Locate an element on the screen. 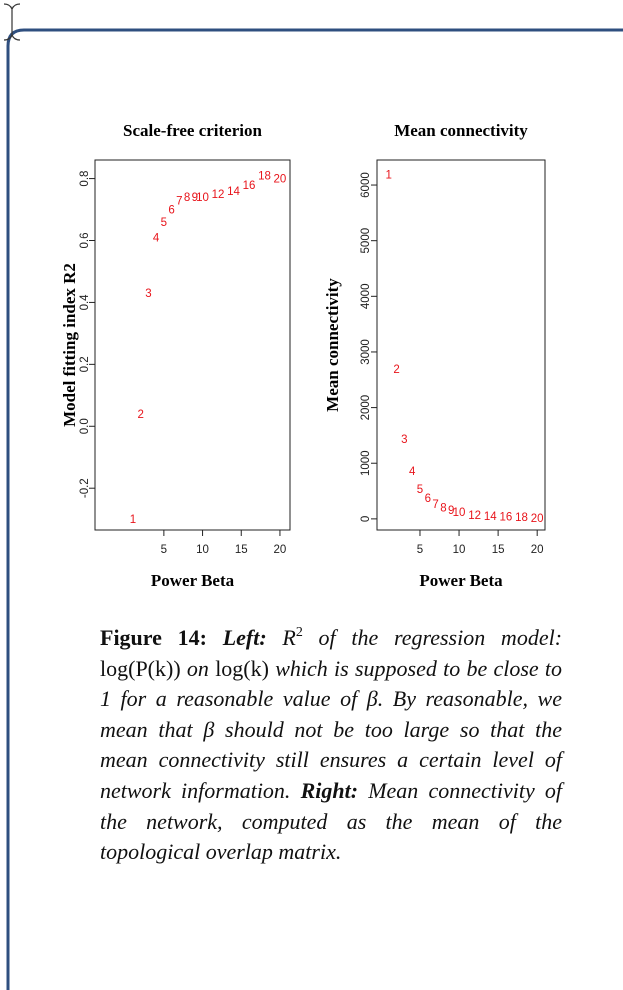 This screenshot has height=990, width=623. chart-title: Scale-free criterion is located at coordinates (192, 130).